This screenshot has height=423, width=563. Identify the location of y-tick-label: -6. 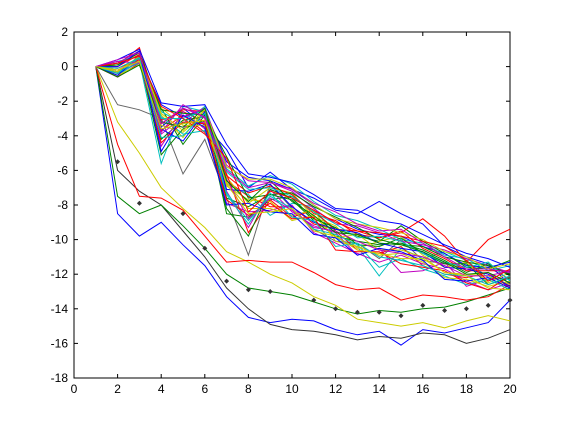
(62, 170).